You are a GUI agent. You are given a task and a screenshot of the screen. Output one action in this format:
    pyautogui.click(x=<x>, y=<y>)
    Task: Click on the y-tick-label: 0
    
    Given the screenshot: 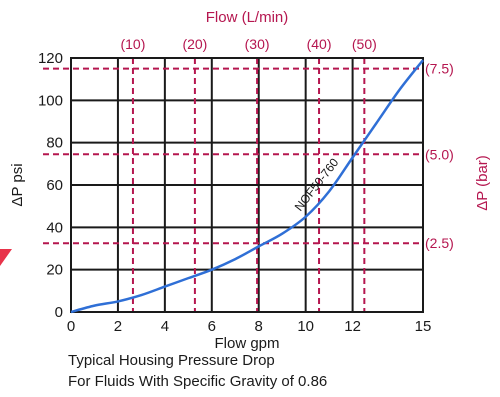 What is the action you would take?
    pyautogui.click(x=59, y=312)
    